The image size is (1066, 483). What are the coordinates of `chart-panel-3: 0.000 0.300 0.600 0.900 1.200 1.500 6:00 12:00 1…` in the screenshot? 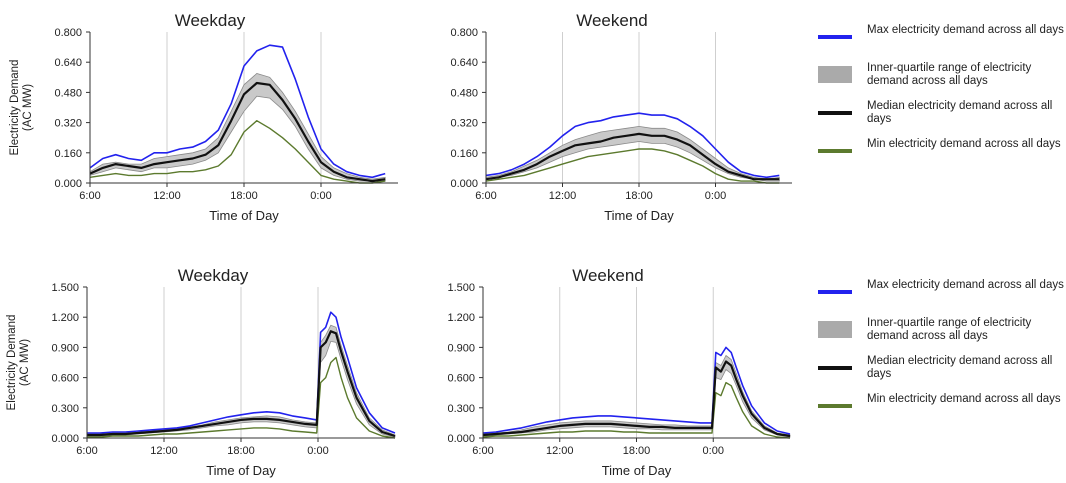 It's located at (619, 372).